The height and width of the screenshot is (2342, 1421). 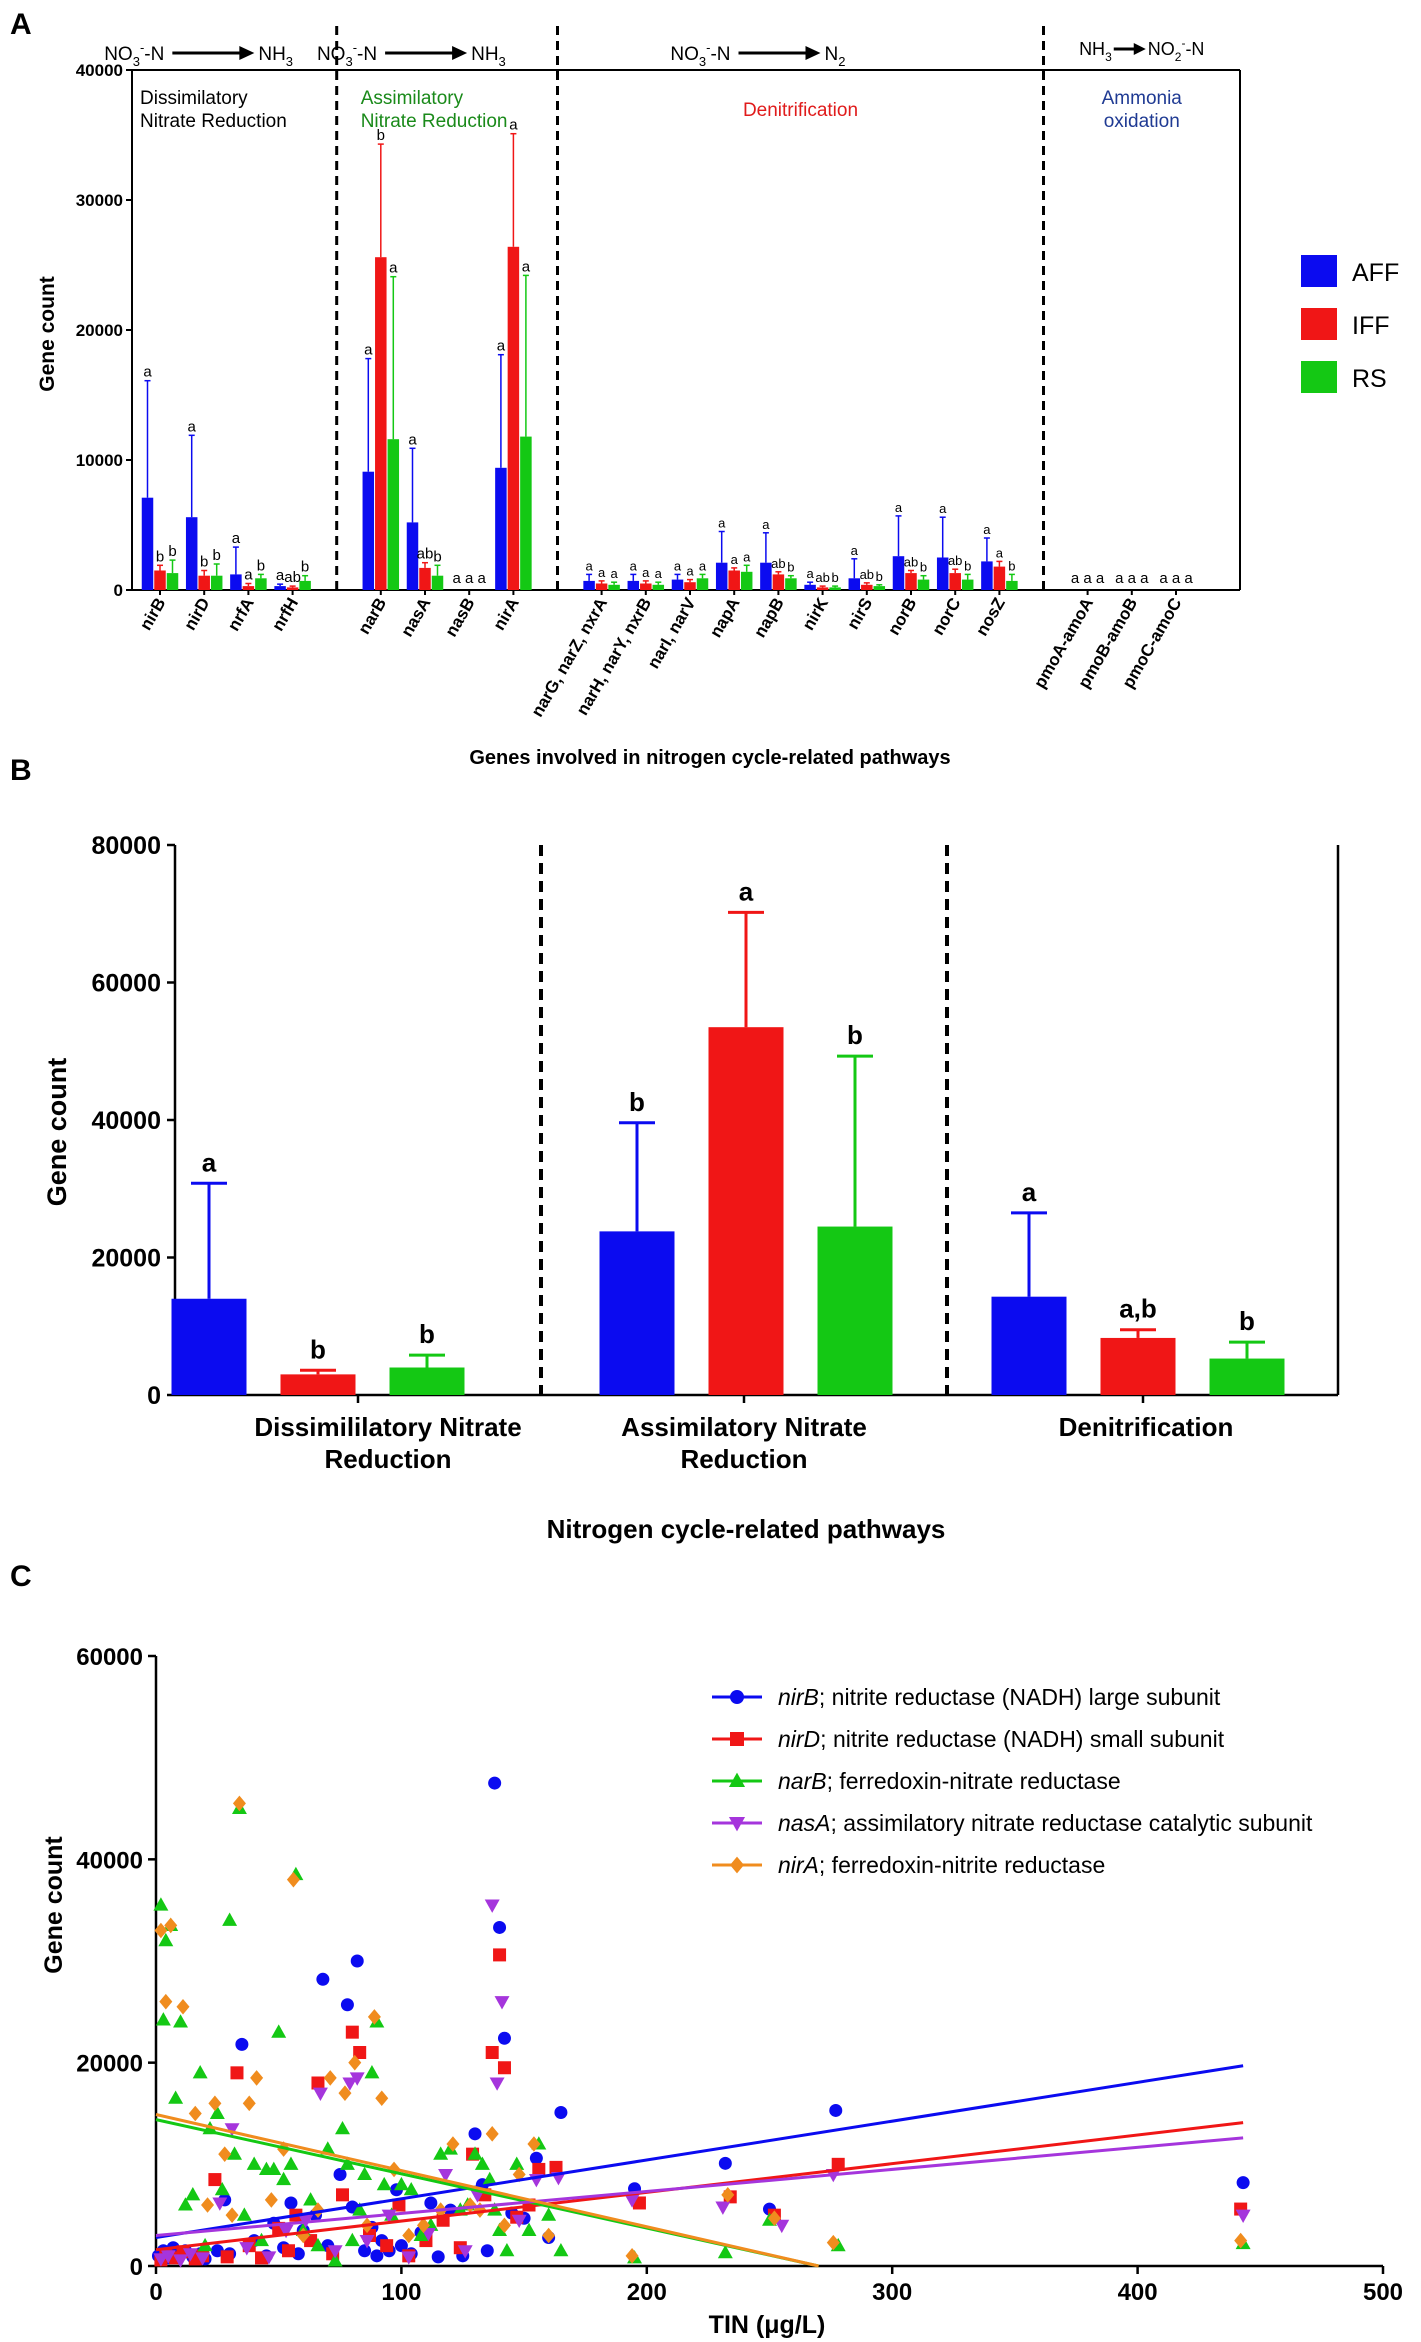 What do you see at coordinates (126, 846) in the screenshot?
I see `panel-b-ytick-label: 80000` at bounding box center [126, 846].